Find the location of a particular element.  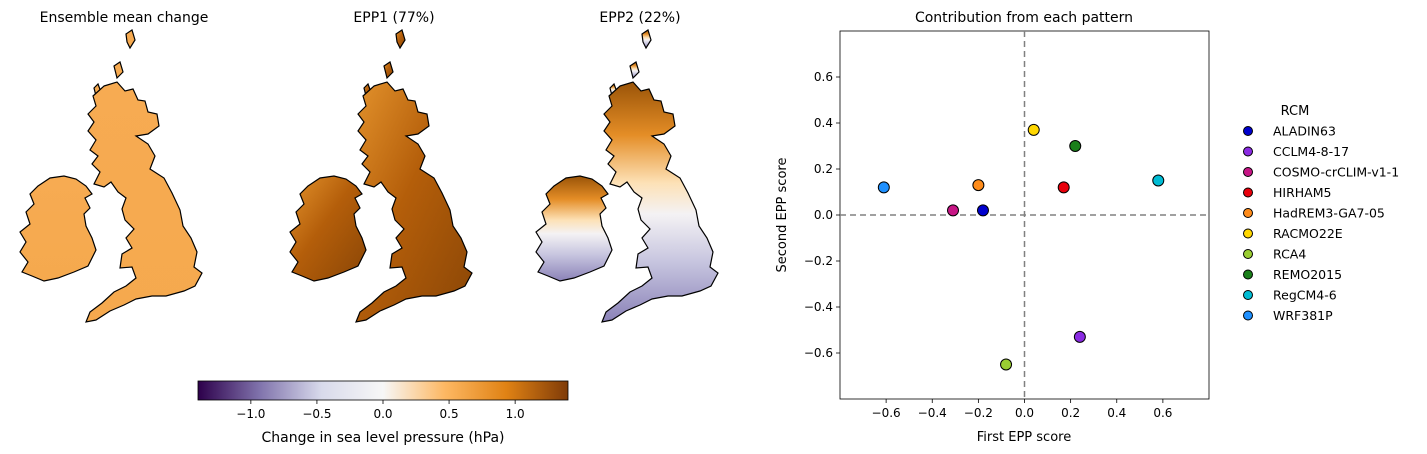

data-point-wrf381p is located at coordinates (883, 187).